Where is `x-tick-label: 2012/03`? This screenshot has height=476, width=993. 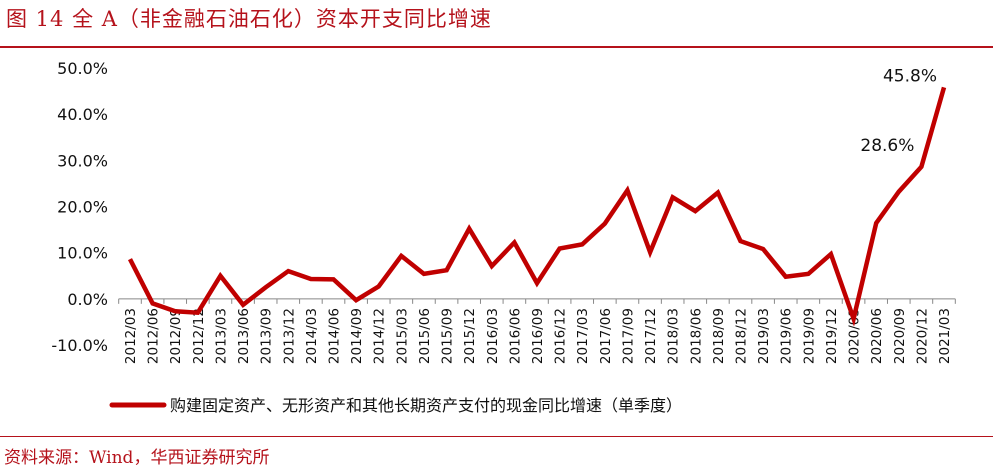 x-tick-label: 2012/03 is located at coordinates (131, 336).